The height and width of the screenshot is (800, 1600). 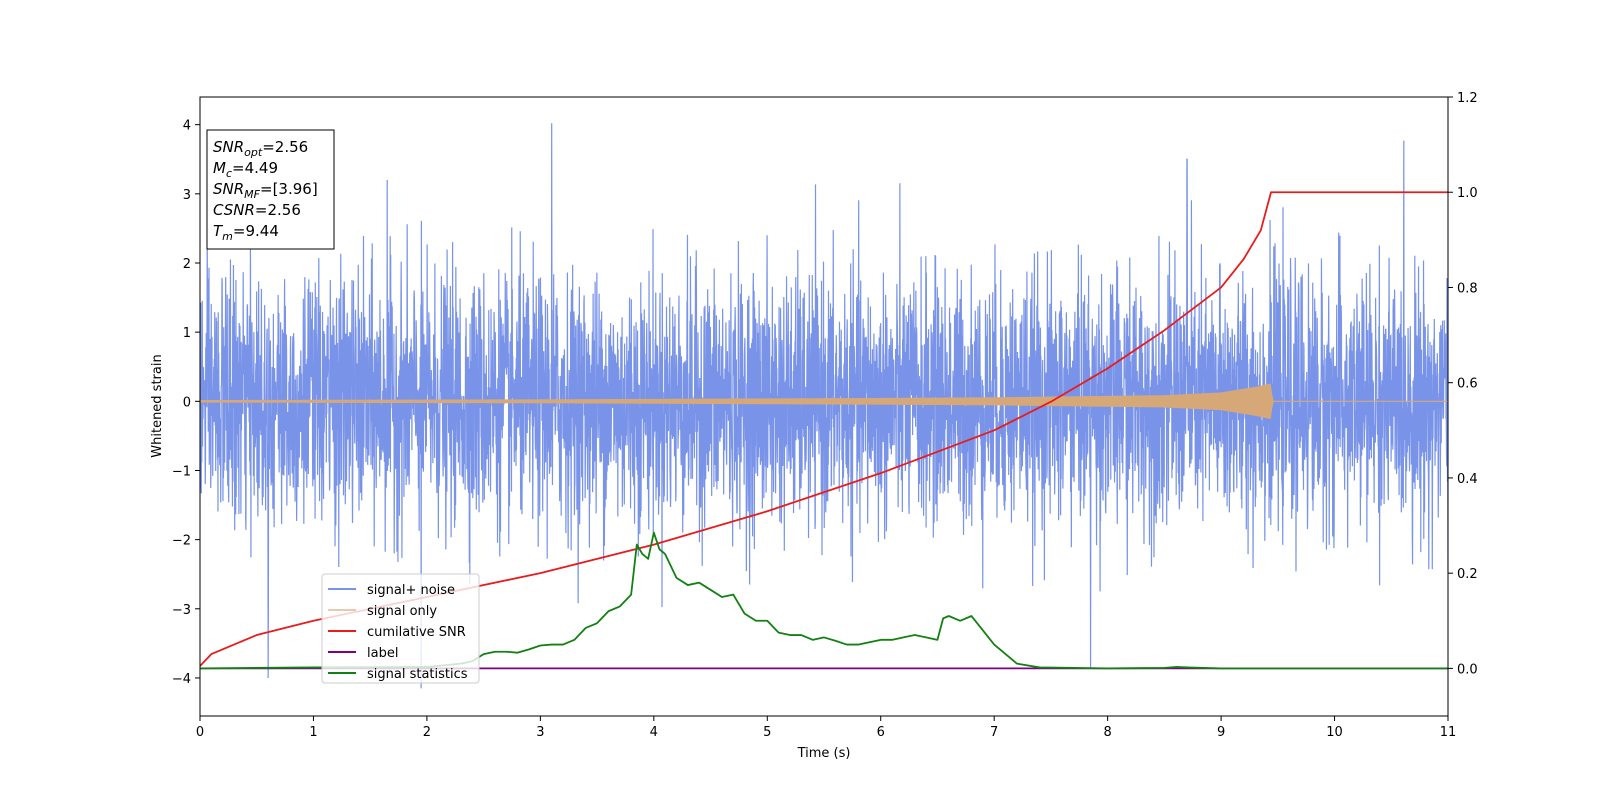 What do you see at coordinates (187, 126) in the screenshot?
I see `y-left-tick-label: 4` at bounding box center [187, 126].